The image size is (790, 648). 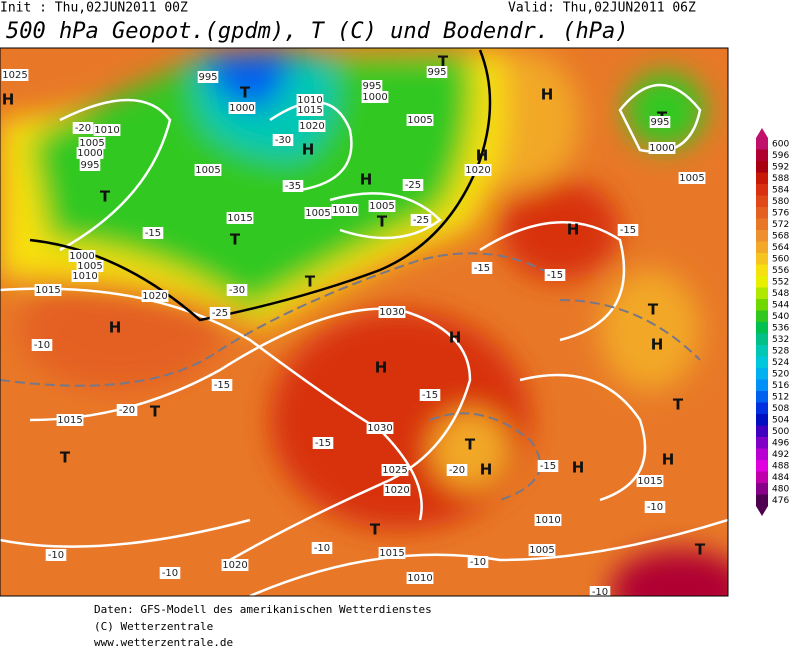 I want to click on colorbar-label: 536, so click(x=780, y=328).